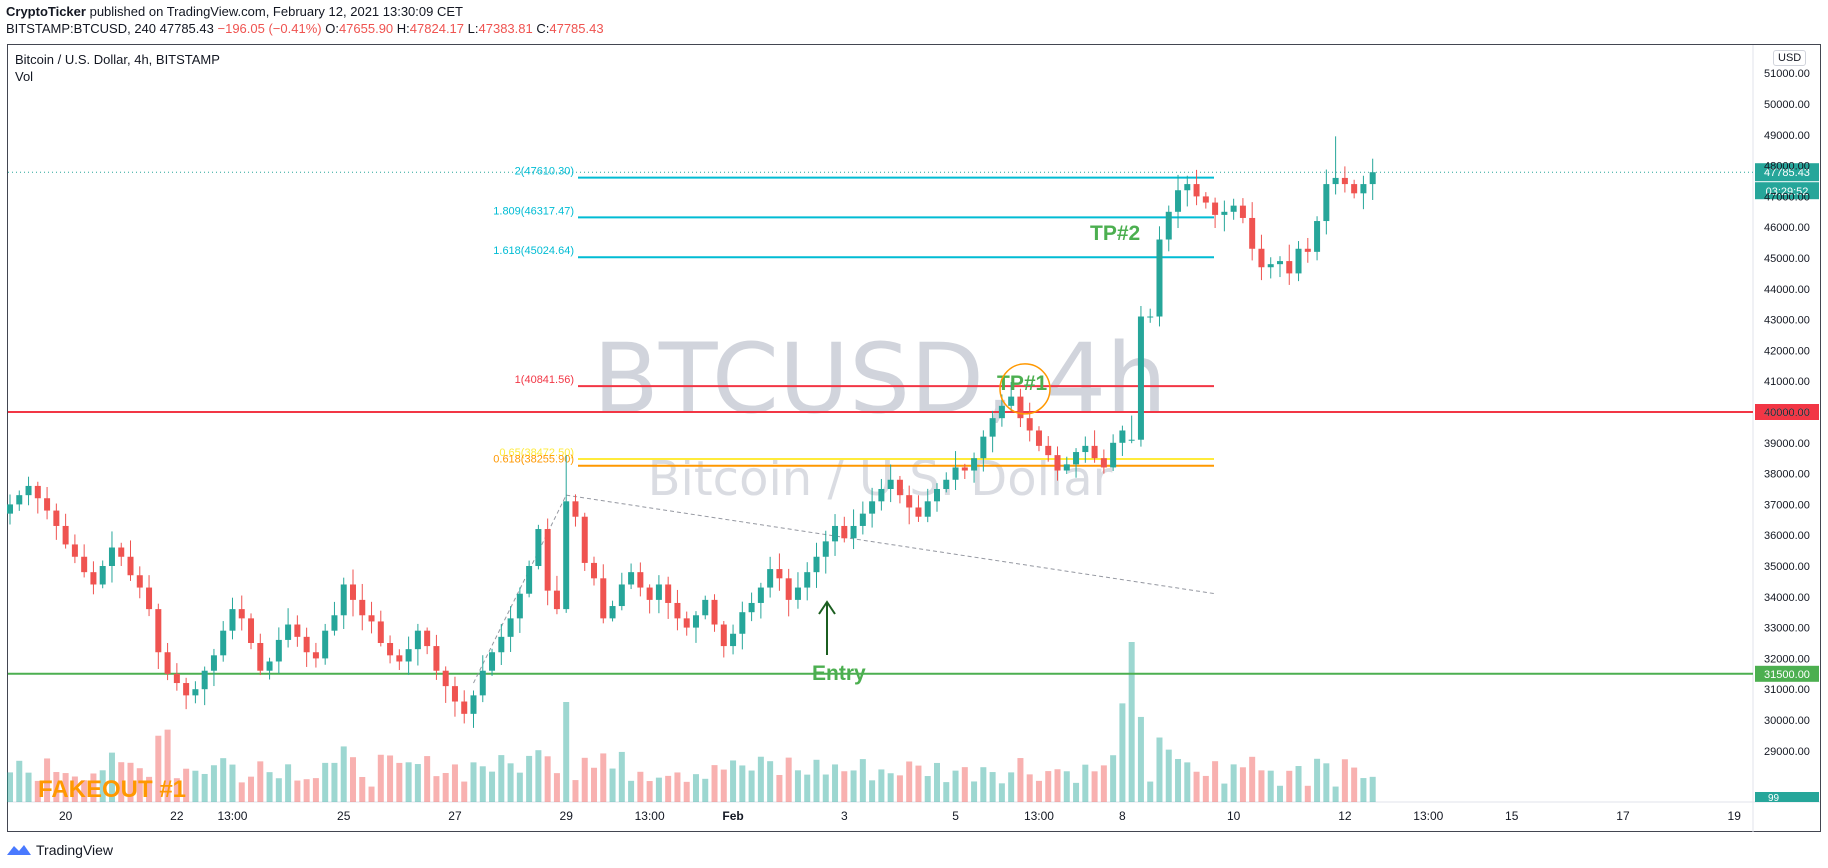  I want to click on annotation-tp1: TP#1, so click(1022, 383).